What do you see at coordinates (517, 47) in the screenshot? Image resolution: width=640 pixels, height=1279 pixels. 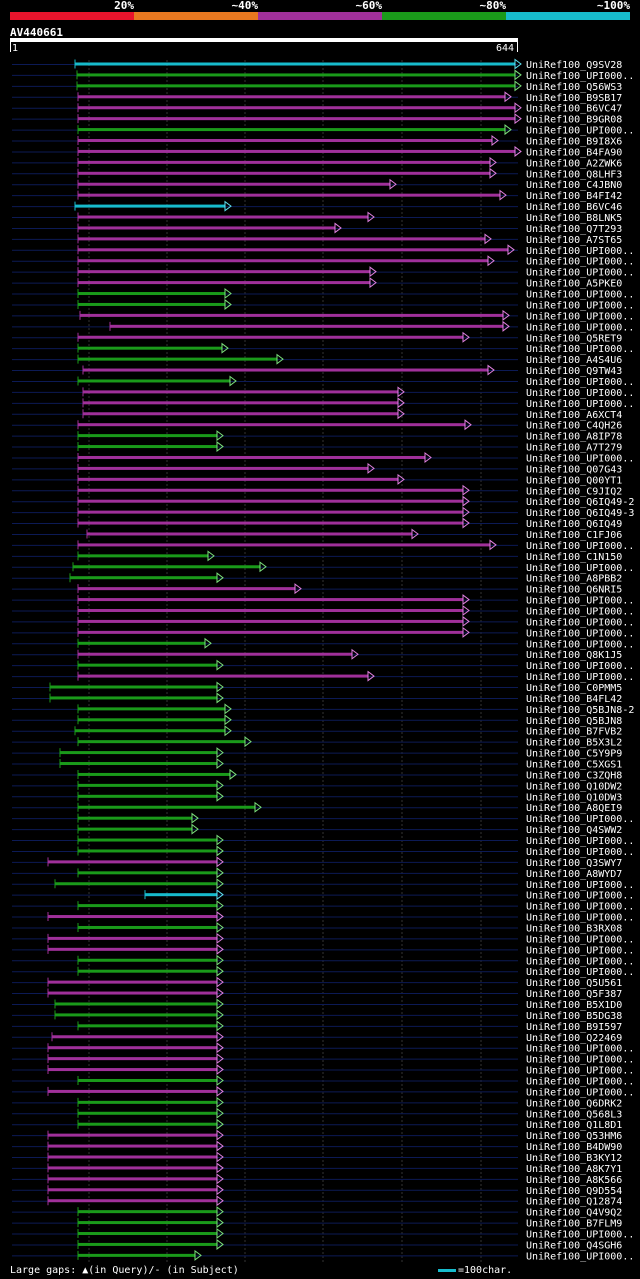 I see `ruler-end-tick` at bounding box center [517, 47].